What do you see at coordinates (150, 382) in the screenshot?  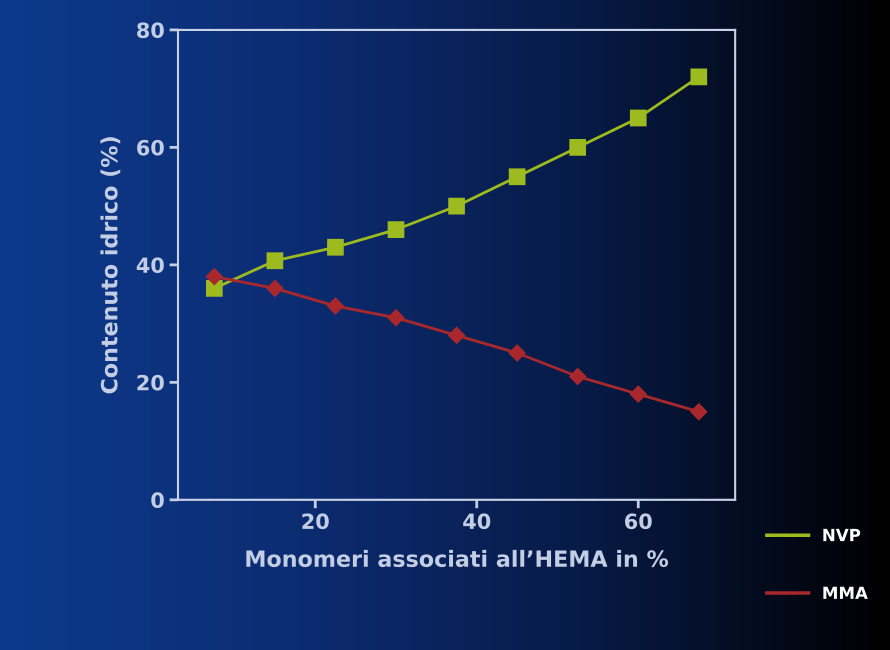 I see `y-tick-label: 20` at bounding box center [150, 382].